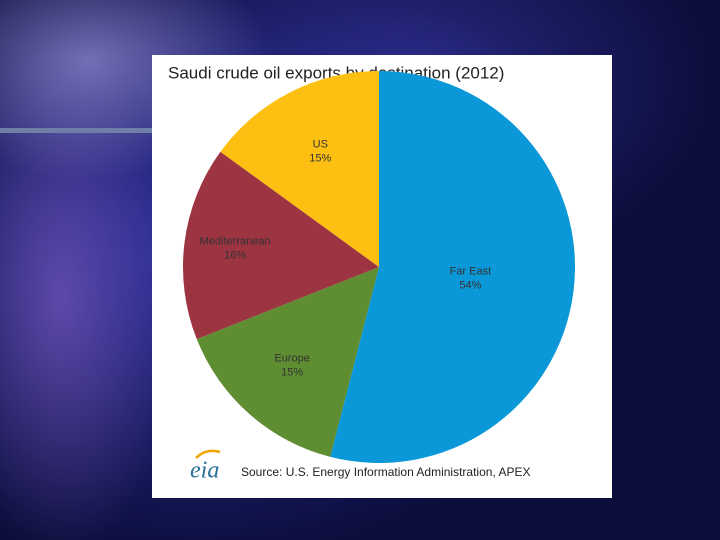 This screenshot has width=720, height=540. Describe the element at coordinates (76, 130) in the screenshot. I see `decor-bar` at that location.